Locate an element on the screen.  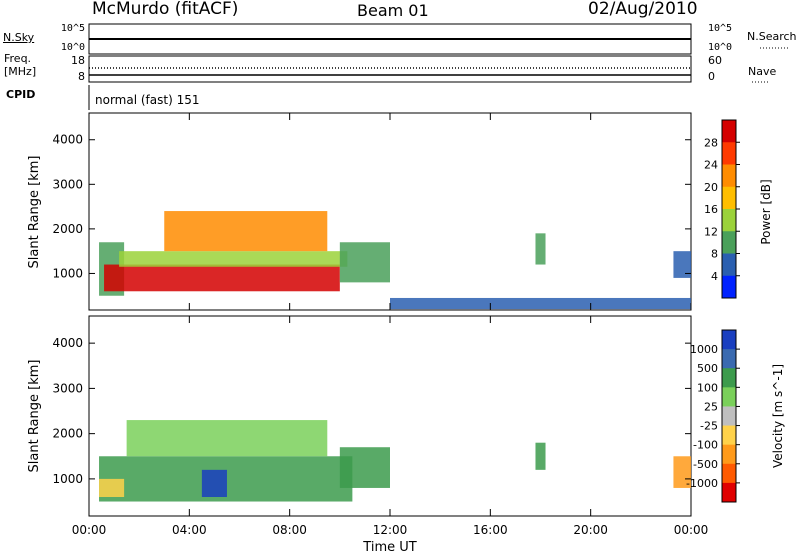
beam-title: Beam 01 is located at coordinates (393, 10).